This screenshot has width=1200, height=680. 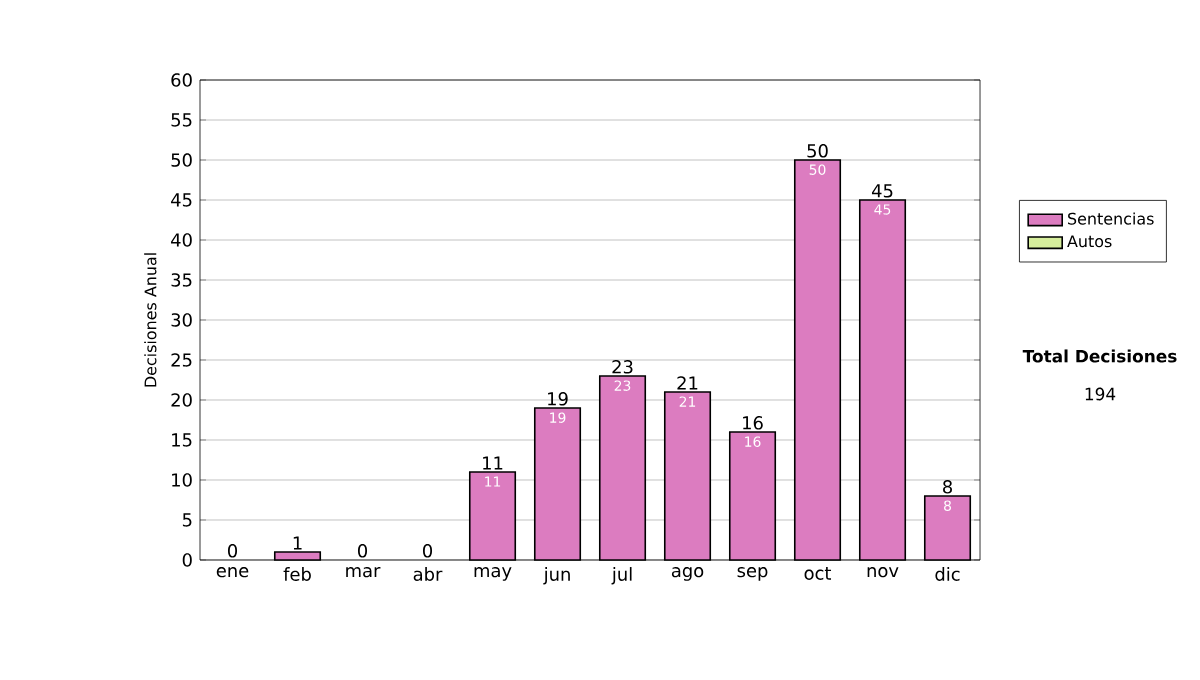 I want to click on total-label: 11, so click(x=493, y=463).